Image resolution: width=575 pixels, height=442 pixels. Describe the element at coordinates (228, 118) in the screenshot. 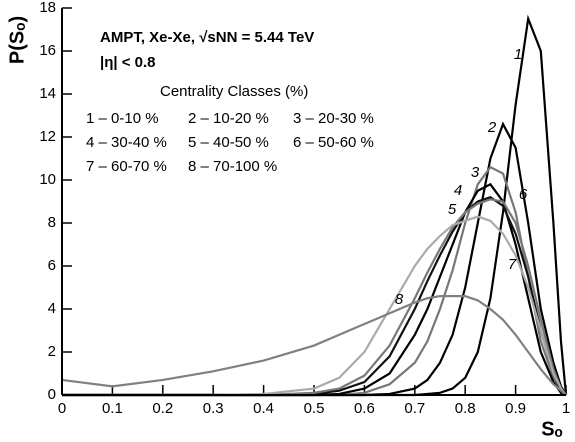

I see `legend-entry: 2 – 10-20 %` at that location.